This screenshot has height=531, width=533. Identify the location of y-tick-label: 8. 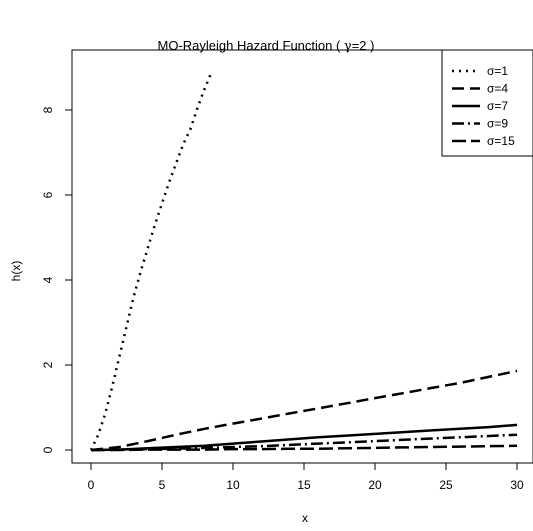
(48, 109).